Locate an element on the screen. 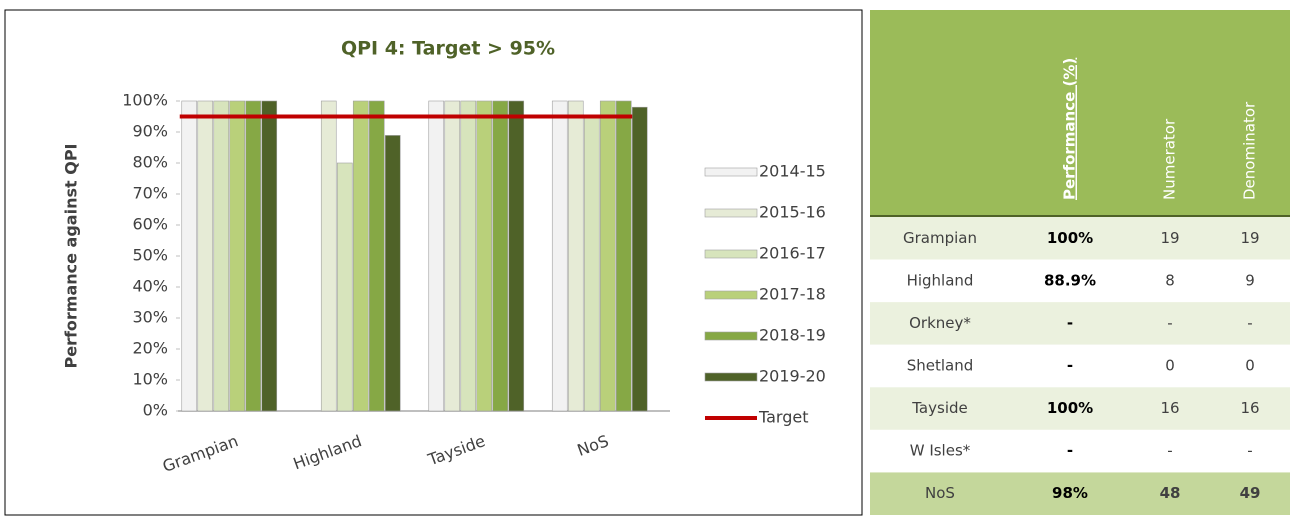  y-tick-label: 50% is located at coordinates (150, 255).